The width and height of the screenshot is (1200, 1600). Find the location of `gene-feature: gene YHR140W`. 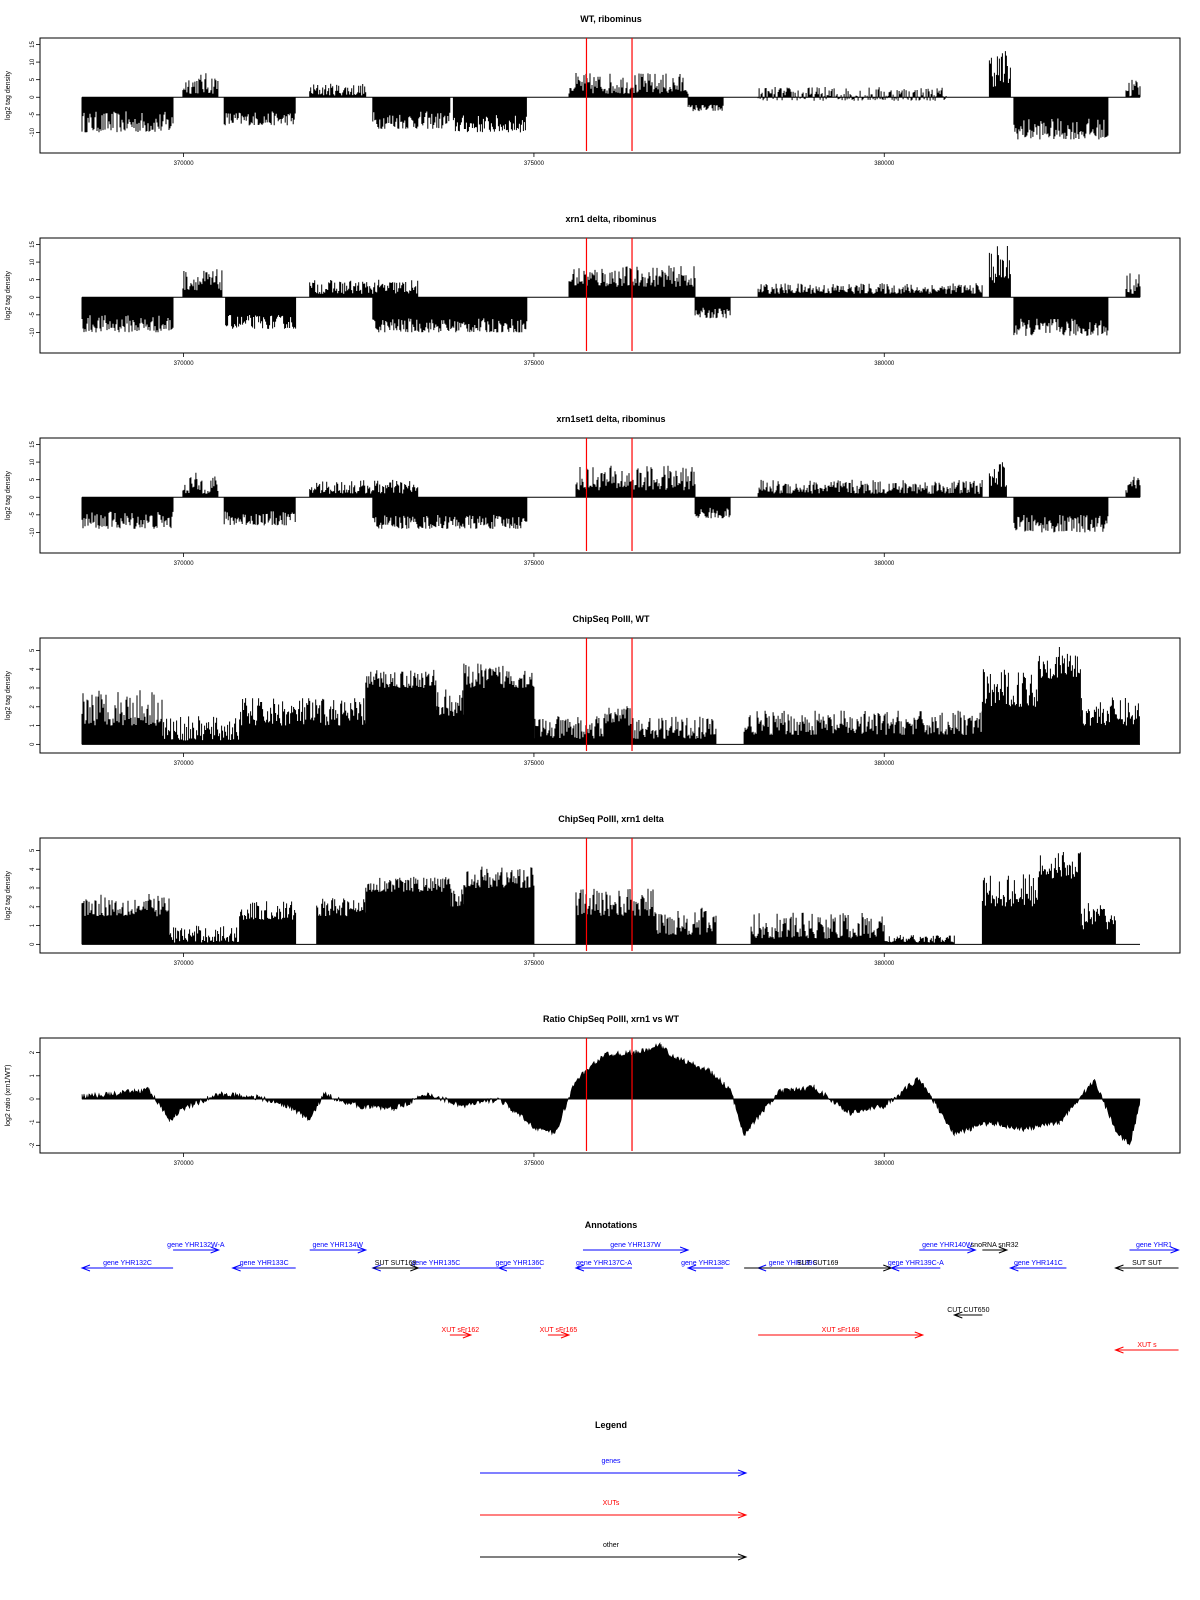

gene-feature: gene YHR140W is located at coordinates (948, 1248).